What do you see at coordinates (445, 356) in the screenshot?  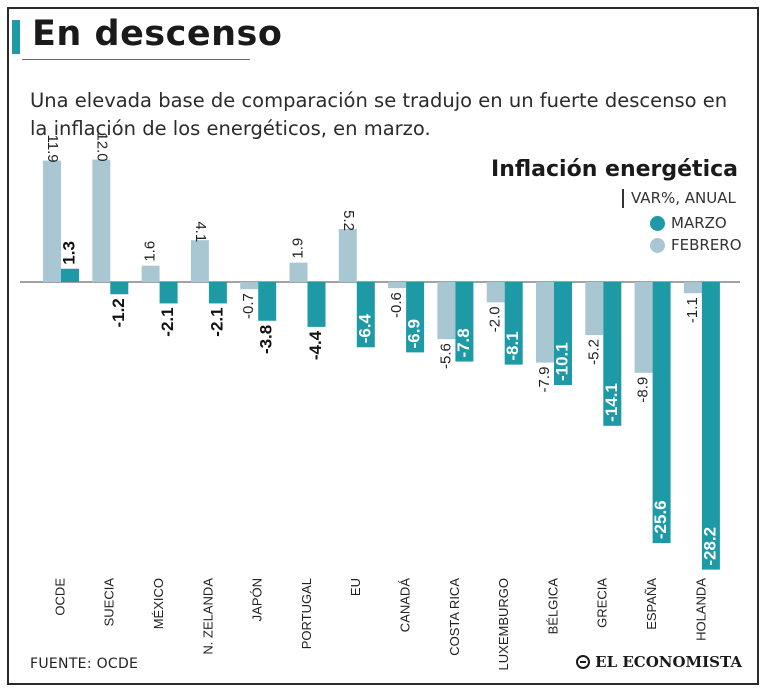 I see `data-label-febrero: -5.6` at bounding box center [445, 356].